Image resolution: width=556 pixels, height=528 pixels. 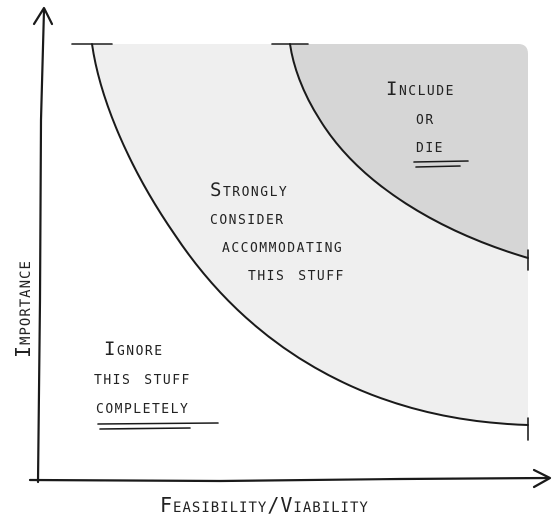 What do you see at coordinates (134, 349) in the screenshot?
I see `region-outer-line-1: Ignore` at bounding box center [134, 349].